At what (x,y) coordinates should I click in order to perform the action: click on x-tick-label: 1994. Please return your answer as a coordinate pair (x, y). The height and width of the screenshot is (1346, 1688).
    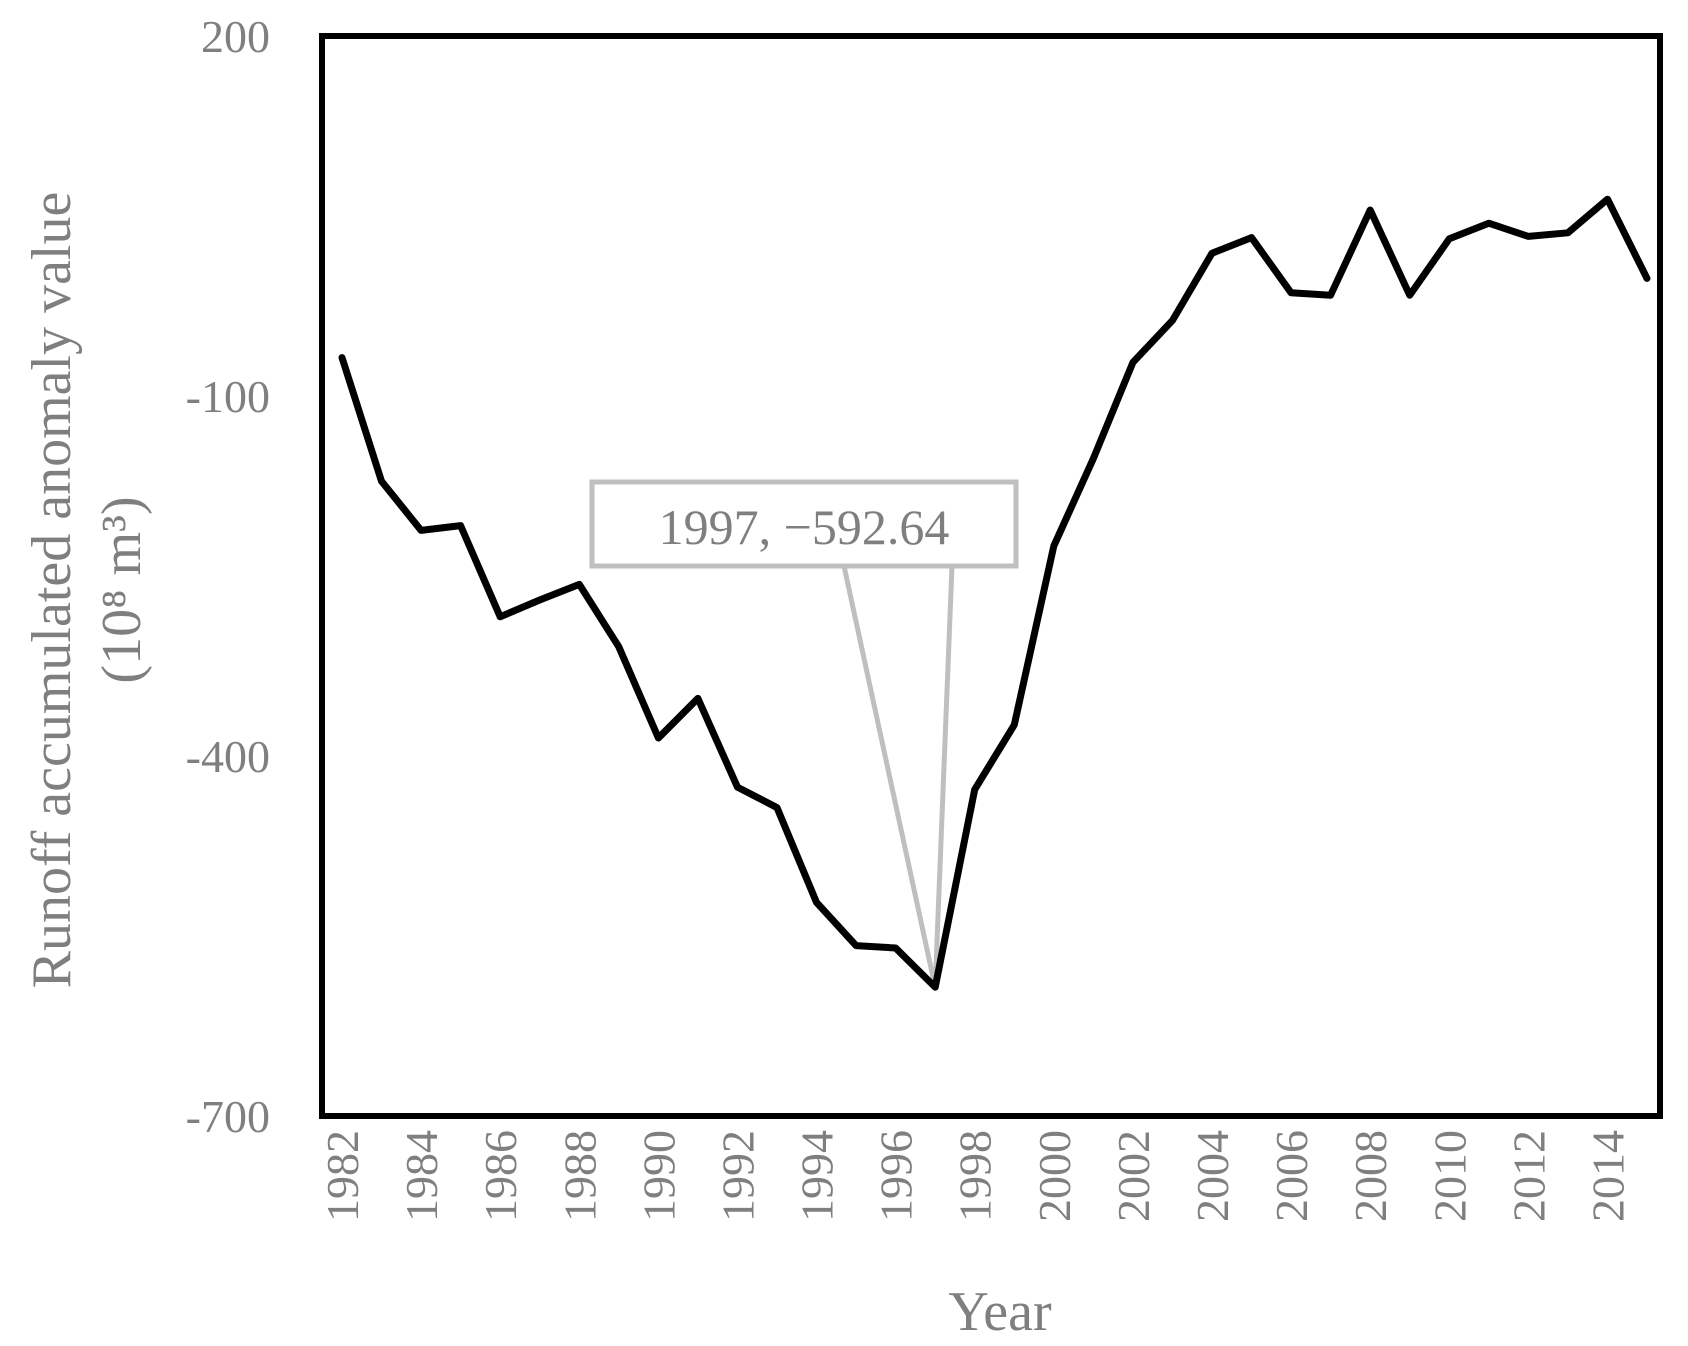
    Looking at the image, I should click on (817, 1176).